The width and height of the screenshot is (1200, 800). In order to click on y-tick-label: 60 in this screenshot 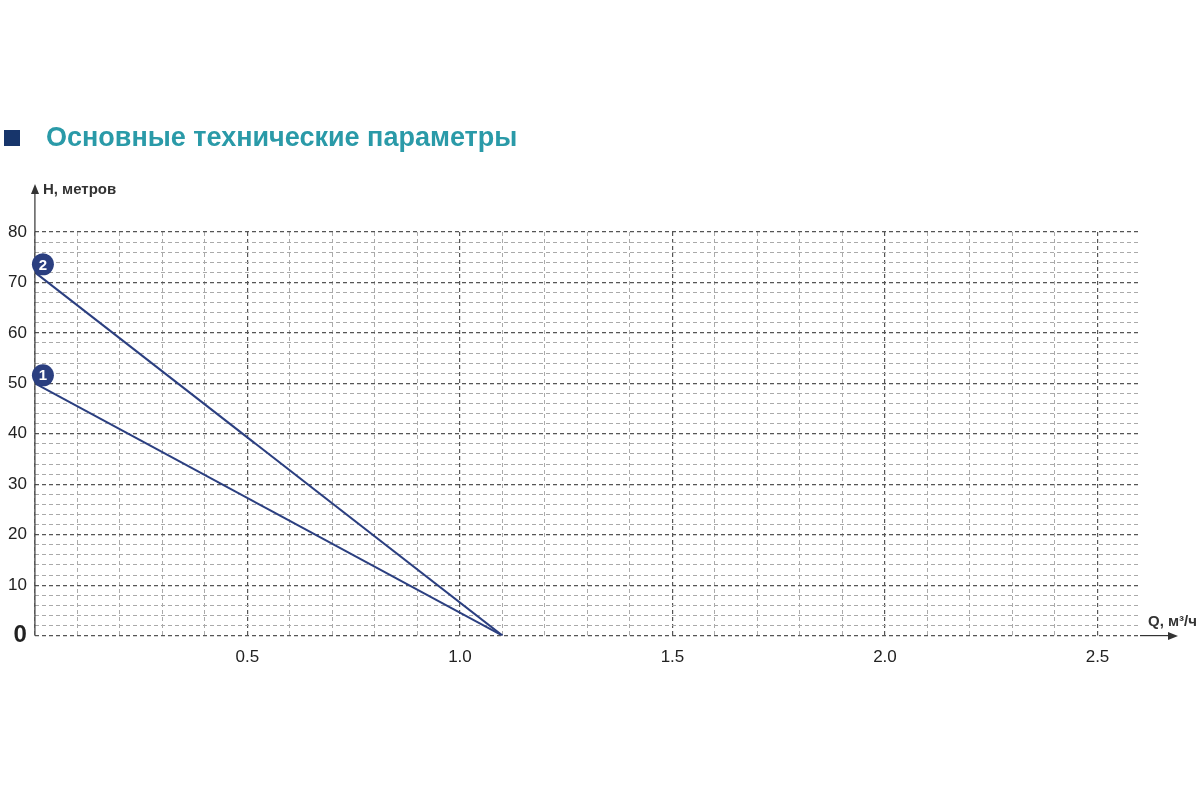, I will do `click(17, 332)`.